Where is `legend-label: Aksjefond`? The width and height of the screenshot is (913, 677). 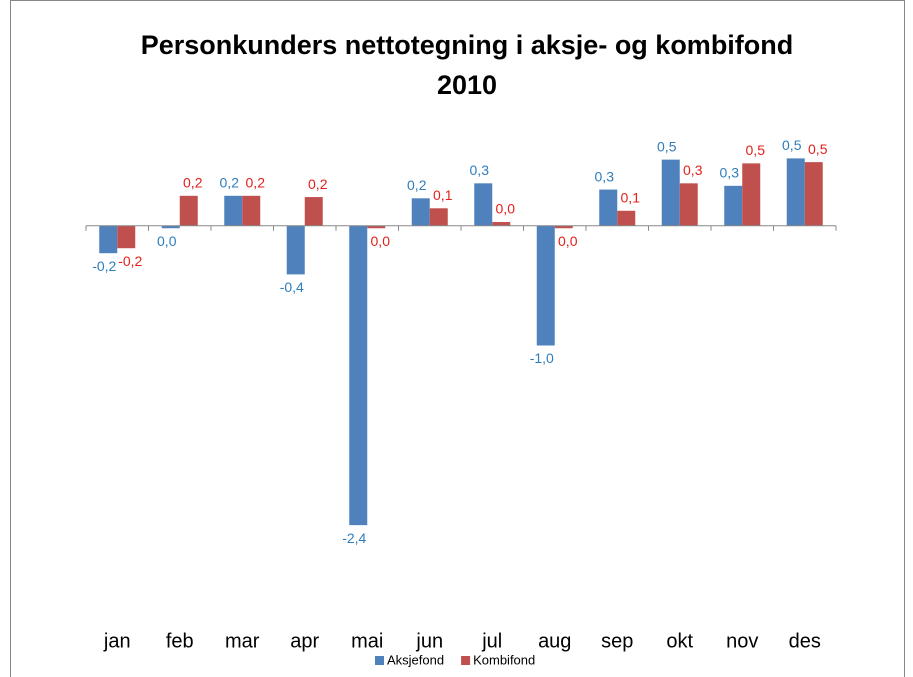 legend-label: Aksjefond is located at coordinates (415, 659).